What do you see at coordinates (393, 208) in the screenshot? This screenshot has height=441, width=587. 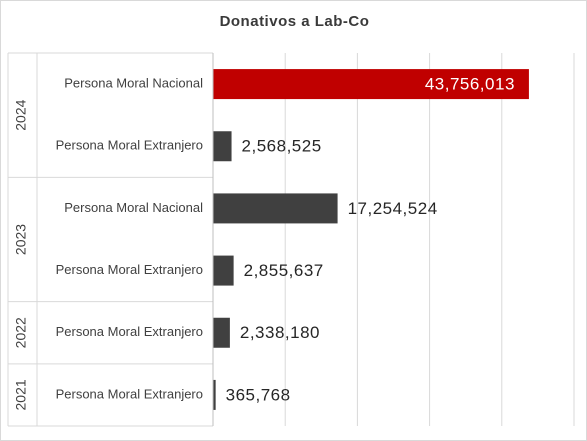 I see `data-label: 17,254,524` at bounding box center [393, 208].